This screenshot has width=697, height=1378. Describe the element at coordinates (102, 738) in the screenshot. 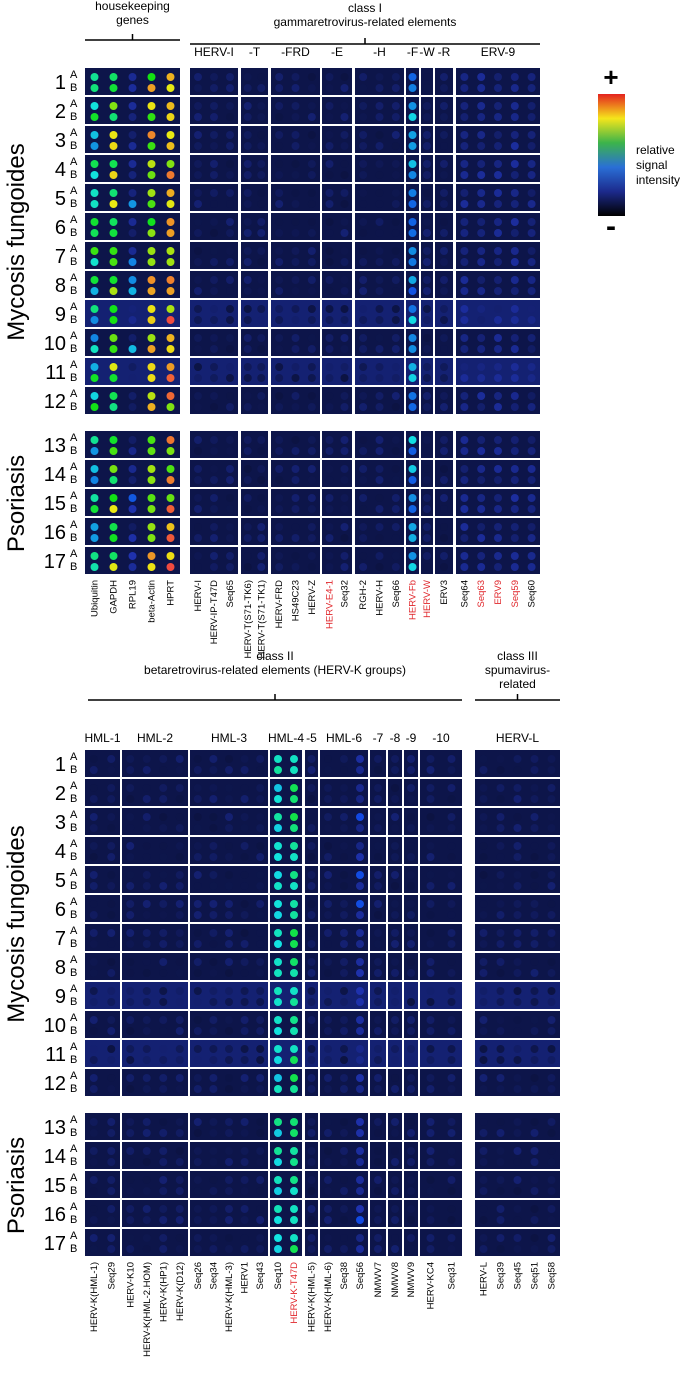

I see `group-label: HML-1` at that location.